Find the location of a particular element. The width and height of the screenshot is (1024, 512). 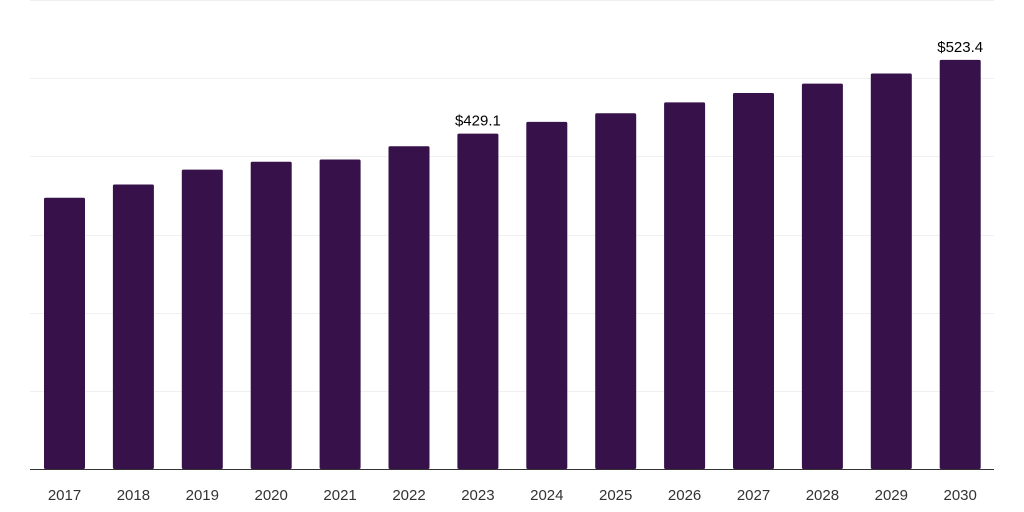

bar-2021 is located at coordinates (340, 314).